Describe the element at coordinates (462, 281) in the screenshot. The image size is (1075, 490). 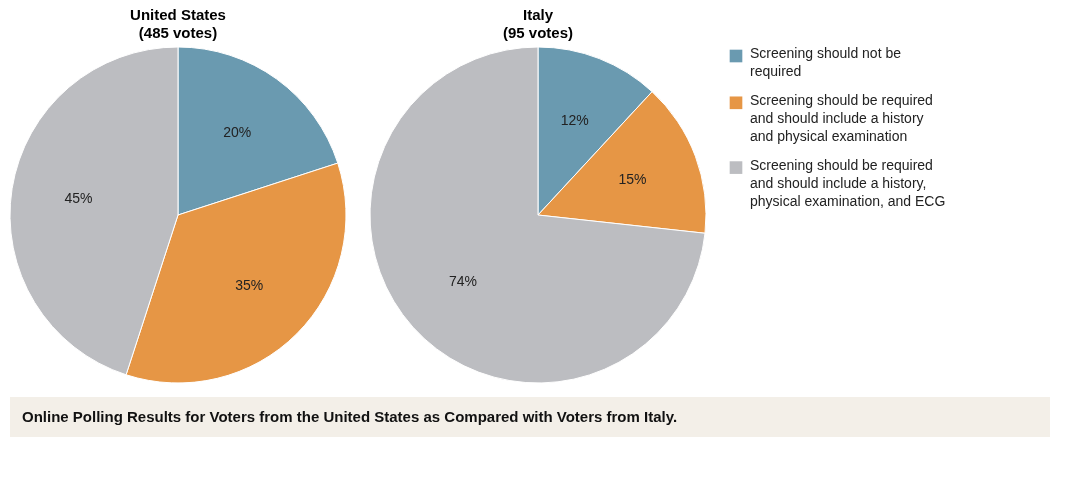
I see `data-label: 74%` at that location.